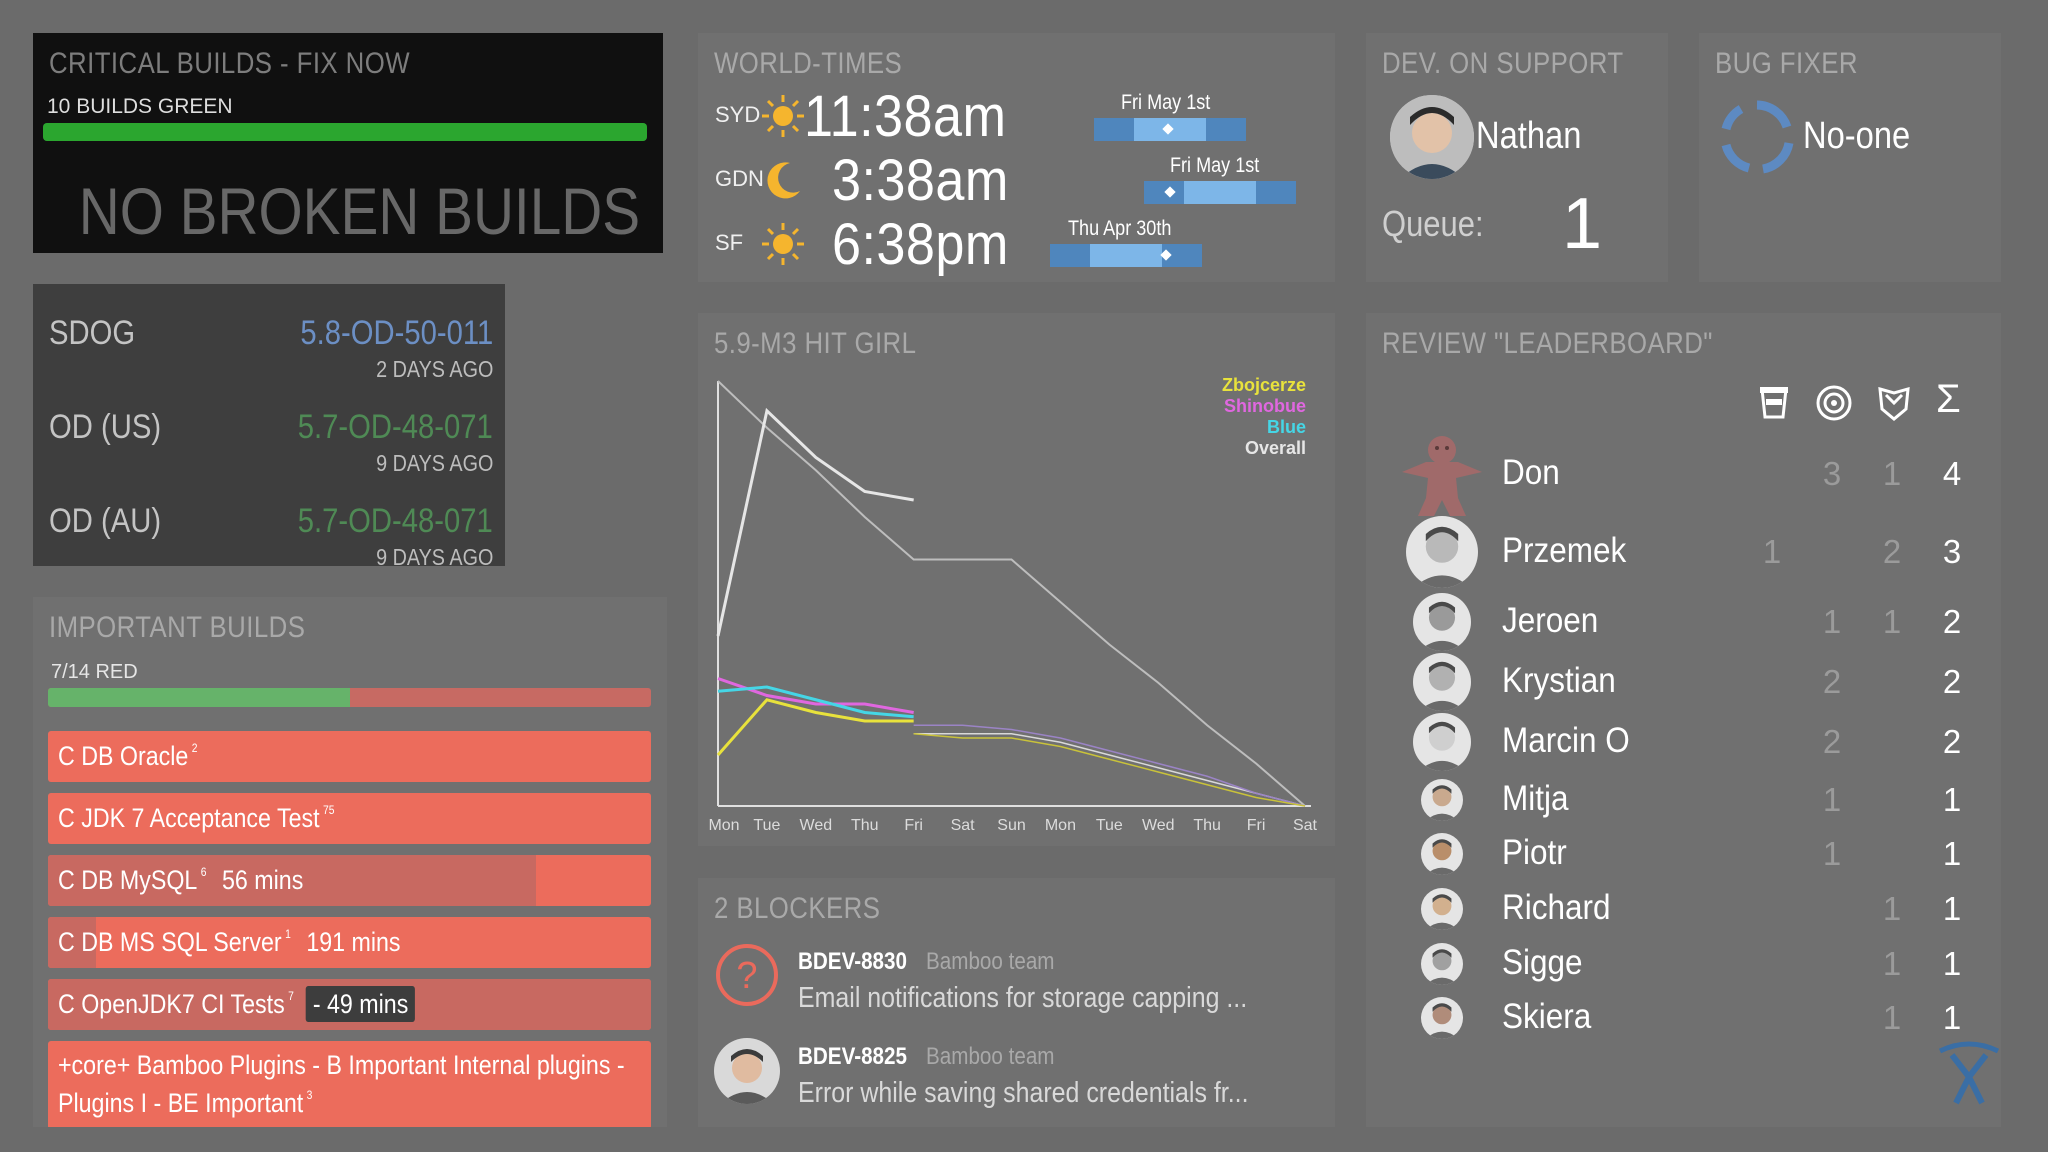 This screenshot has width=2048, height=1152. Describe the element at coordinates (1683, 742) in the screenshot. I see `leaderboard-row: Marcin O 2 2` at that location.